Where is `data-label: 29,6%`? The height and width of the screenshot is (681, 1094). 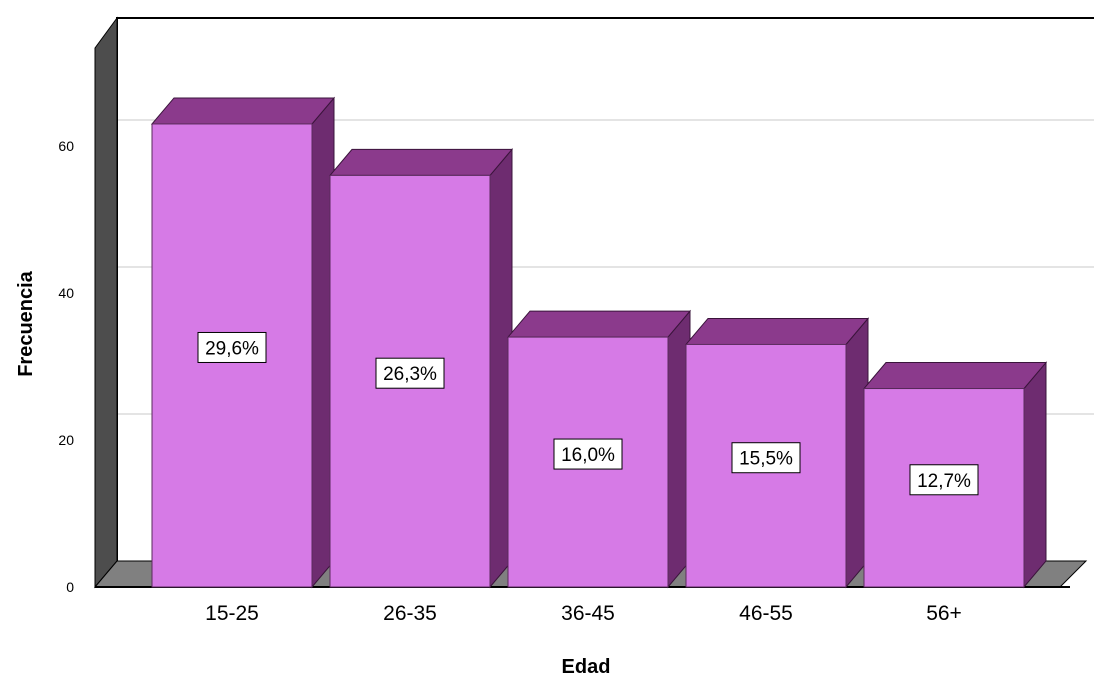 data-label: 29,6% is located at coordinates (232, 348).